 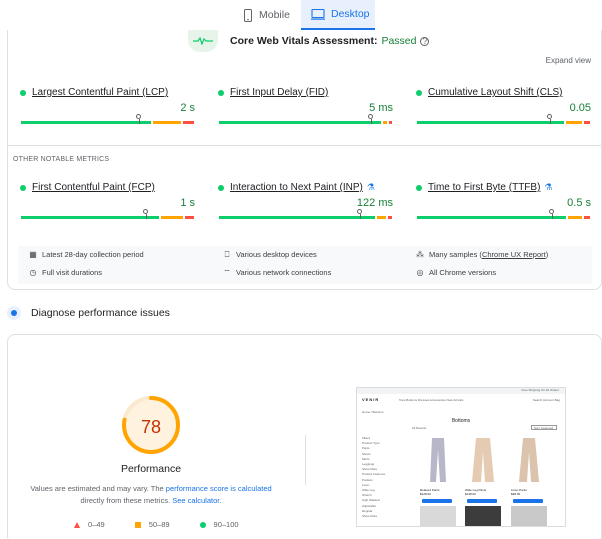 I want to click on tab-desktop: Desktop, so click(x=338, y=15).